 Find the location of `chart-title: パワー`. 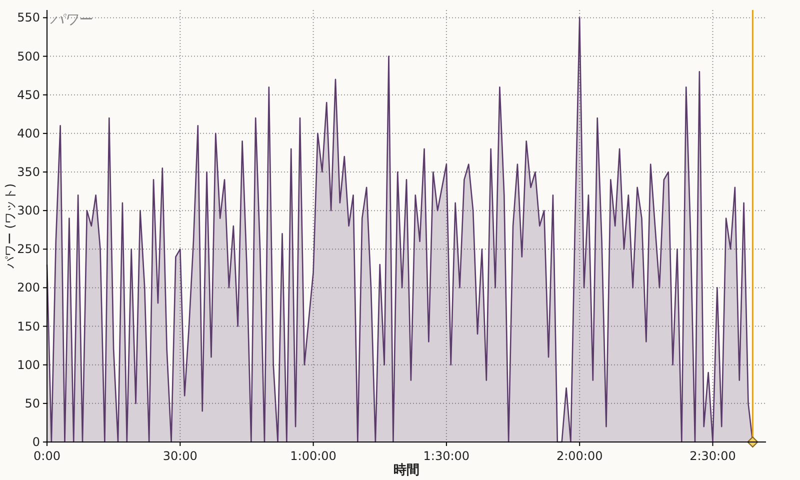

chart-title: パワー is located at coordinates (71, 20).